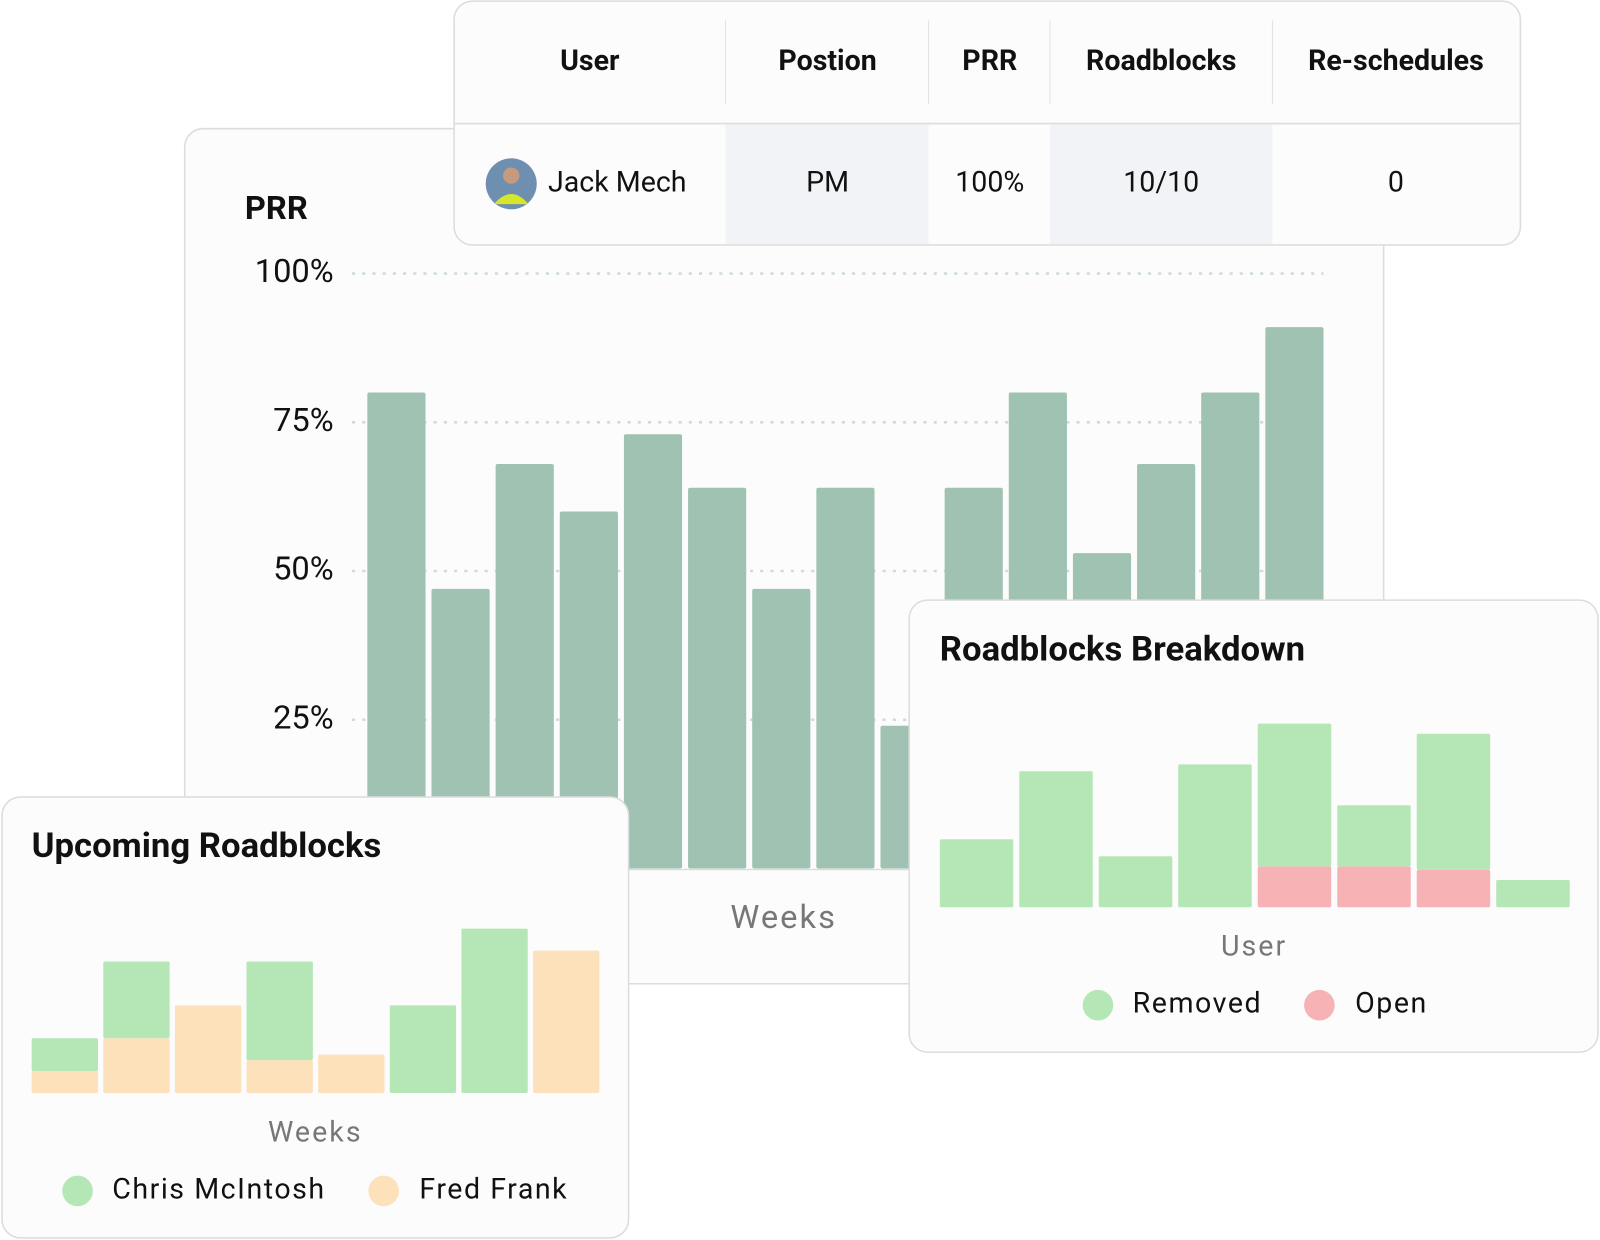 Image resolution: width=1600 pixels, height=1240 pixels. Describe the element at coordinates (303, 420) in the screenshot. I see `y-tick-label: 75%` at that location.